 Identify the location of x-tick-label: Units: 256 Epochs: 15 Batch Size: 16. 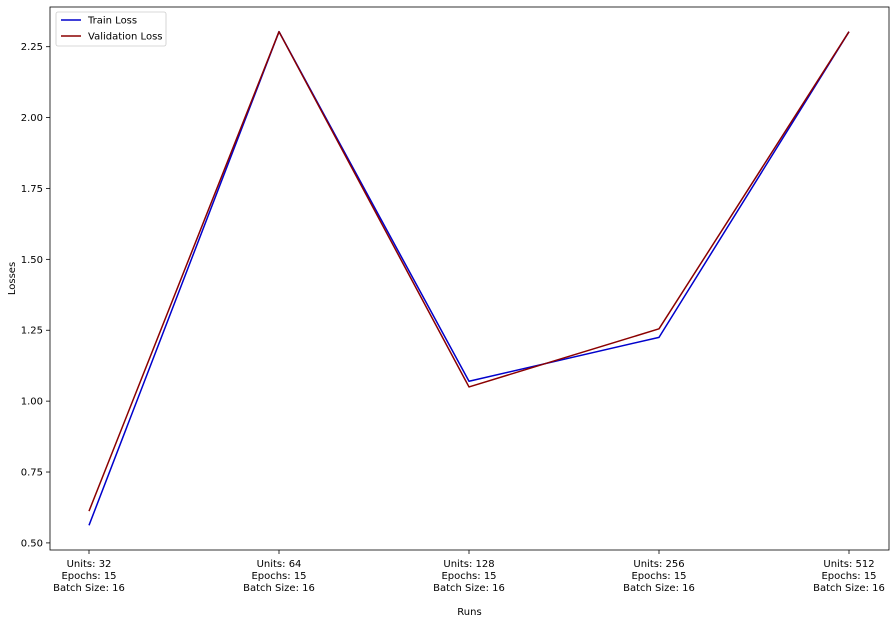
(659, 576).